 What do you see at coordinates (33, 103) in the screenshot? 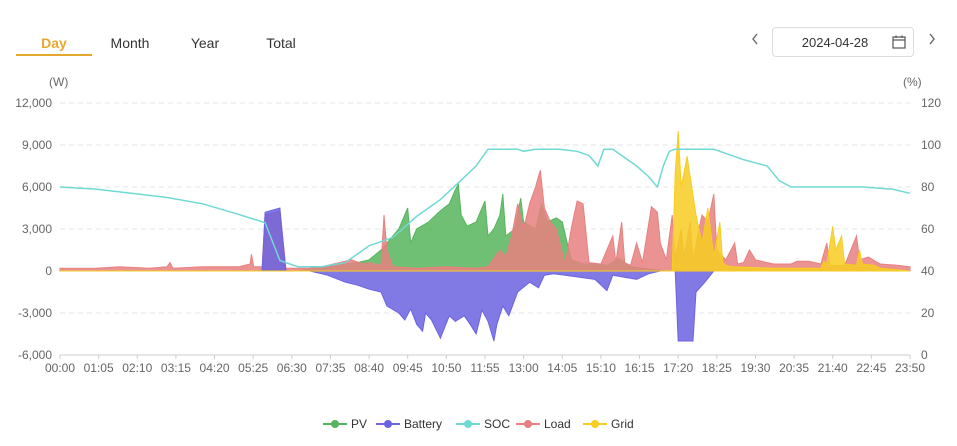
I see `y-left-tick-label: 12,000` at bounding box center [33, 103].